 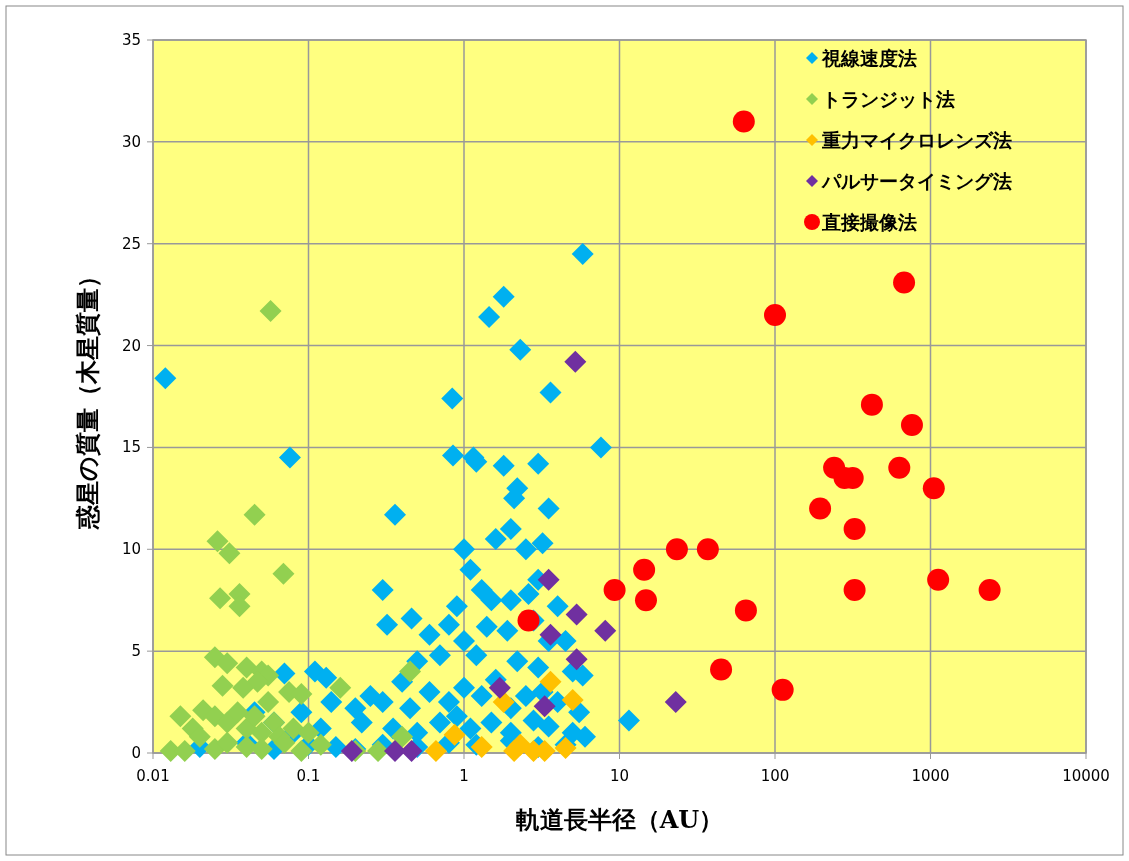 What do you see at coordinates (153, 776) in the screenshot?
I see `x-tick-label: 0.01` at bounding box center [153, 776].